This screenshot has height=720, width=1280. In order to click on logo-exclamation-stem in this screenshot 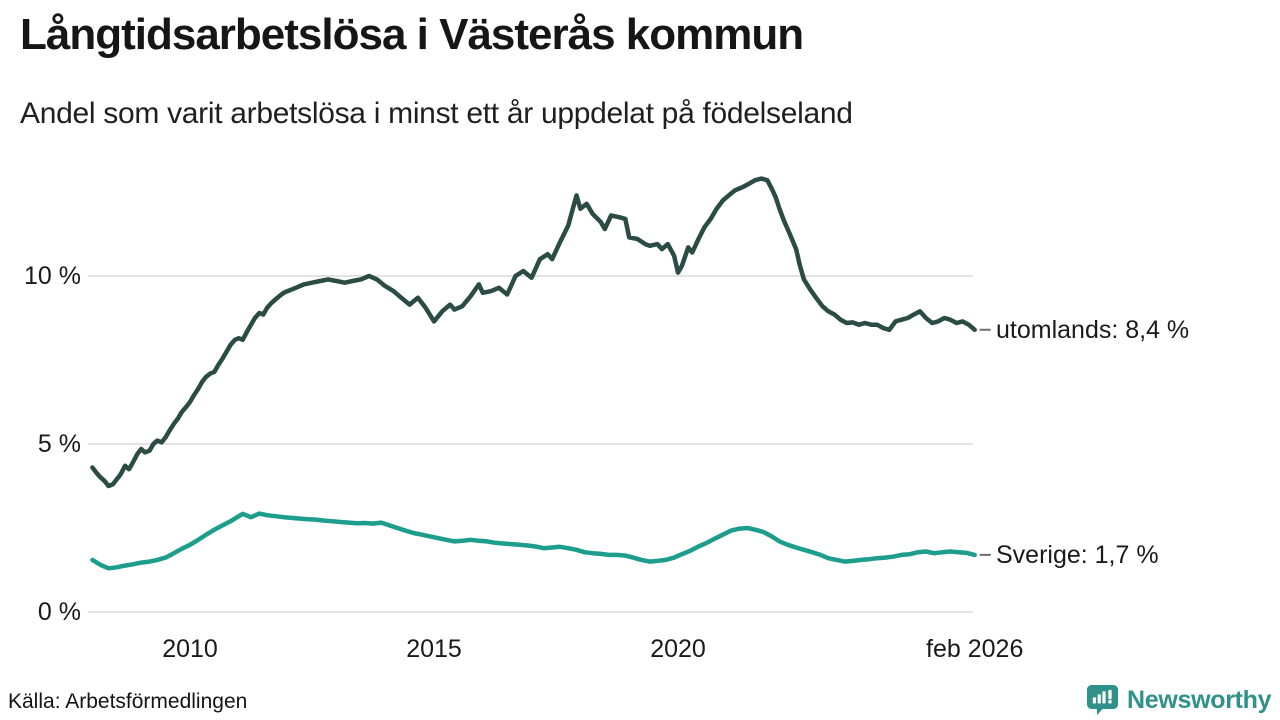, I will do `click(1110, 694)`.